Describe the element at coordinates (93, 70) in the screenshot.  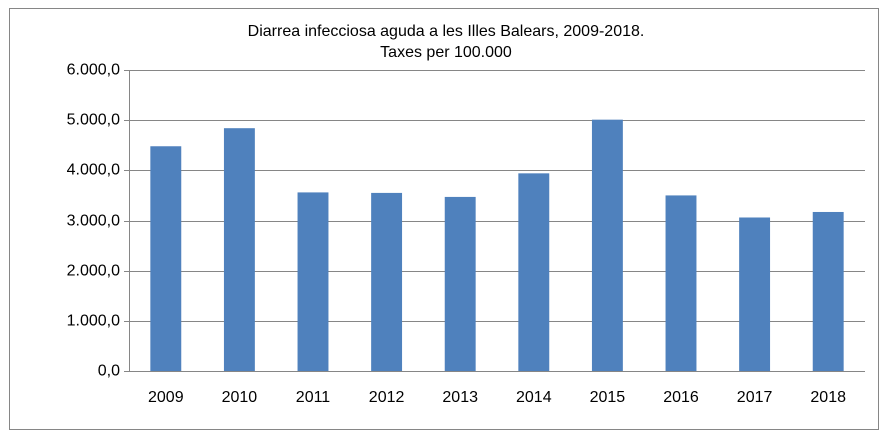
I see `y-tick-label: 6.000,0` at that location.